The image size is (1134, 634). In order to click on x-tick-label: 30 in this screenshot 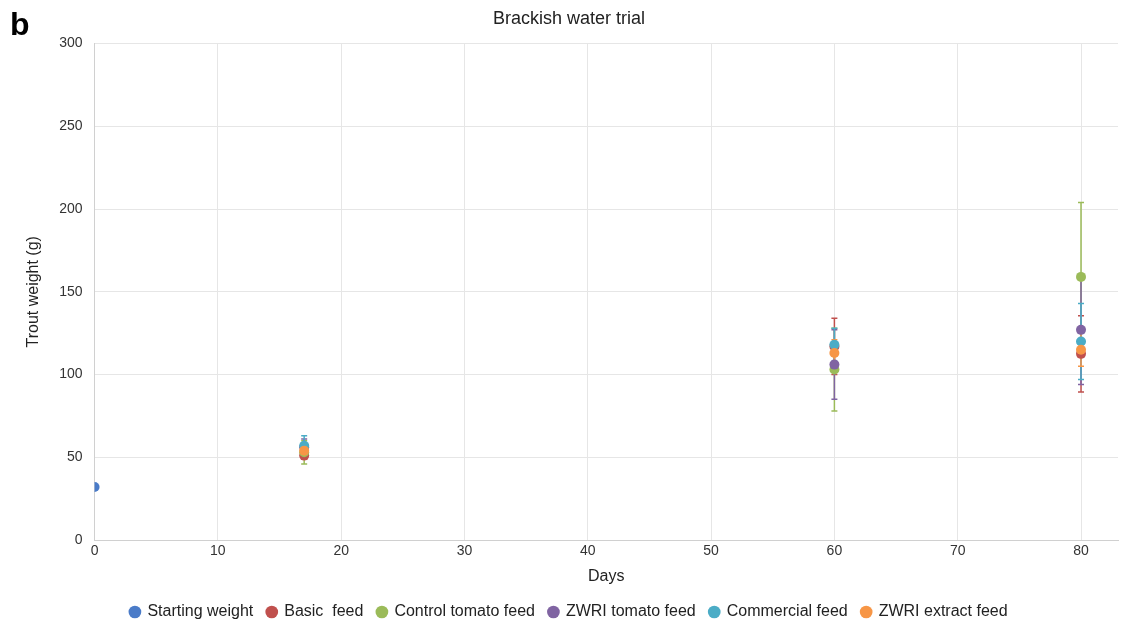, I will do `click(464, 550)`.